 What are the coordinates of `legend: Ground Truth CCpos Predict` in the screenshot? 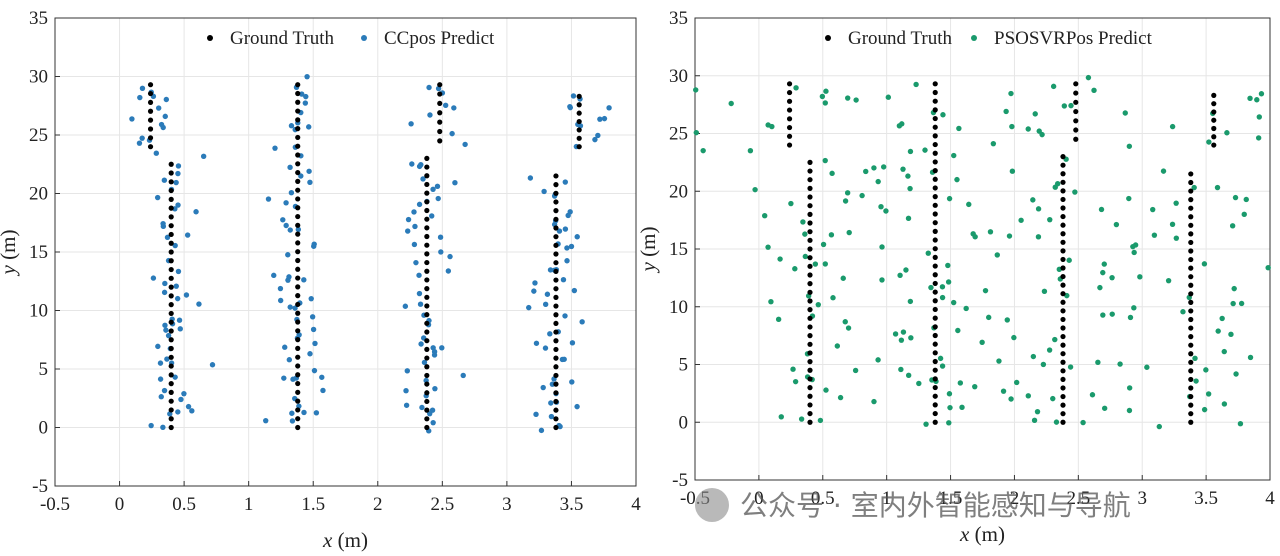 It's located at (351, 38).